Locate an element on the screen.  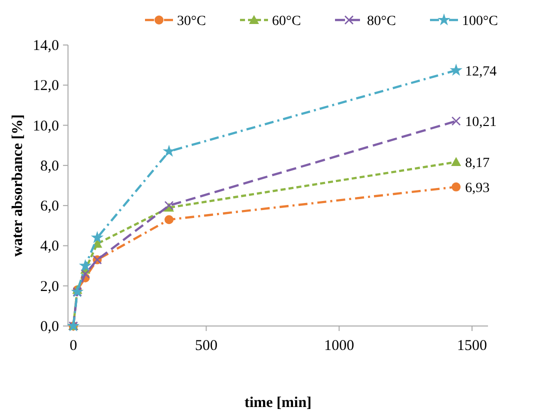
y-tick-label: 4,0 is located at coordinates (49, 246).